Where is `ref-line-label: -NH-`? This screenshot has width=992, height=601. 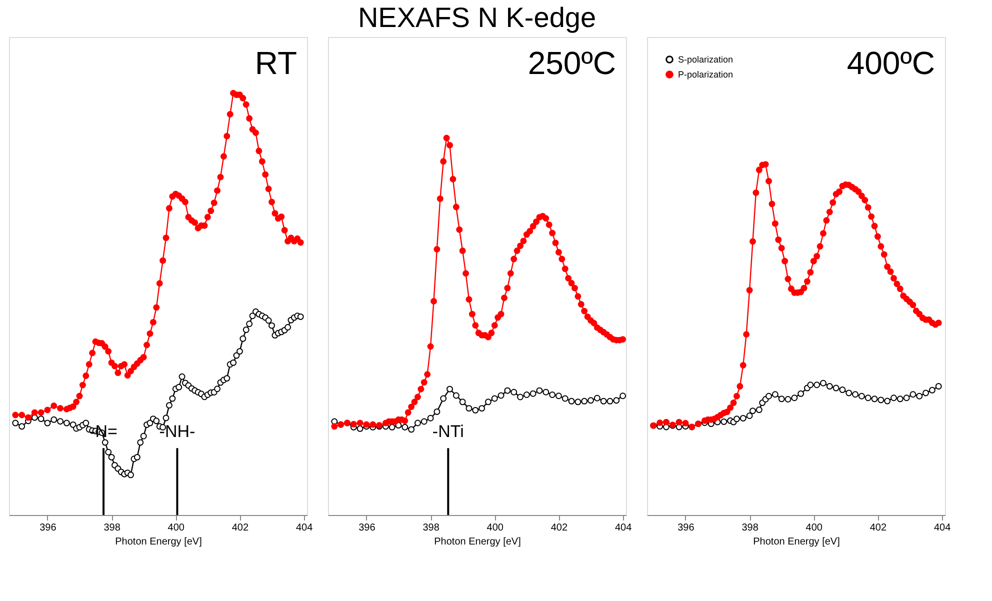 ref-line-label: -NH- is located at coordinates (177, 431).